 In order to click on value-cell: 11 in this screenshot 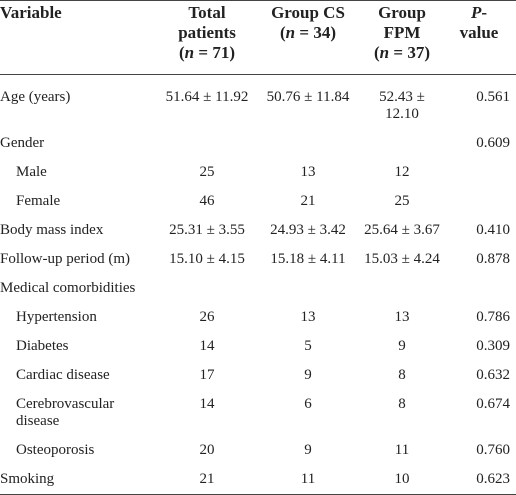, I will do `click(402, 450)`.